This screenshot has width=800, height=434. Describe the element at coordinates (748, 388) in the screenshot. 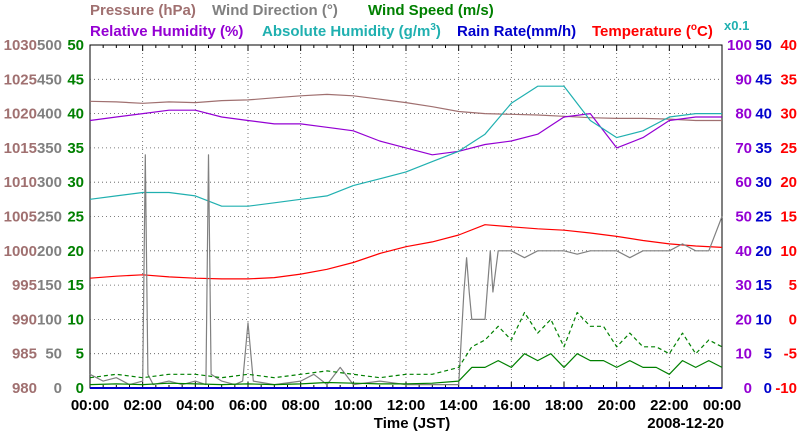

I see `tick-relative-humidity: 0` at that location.